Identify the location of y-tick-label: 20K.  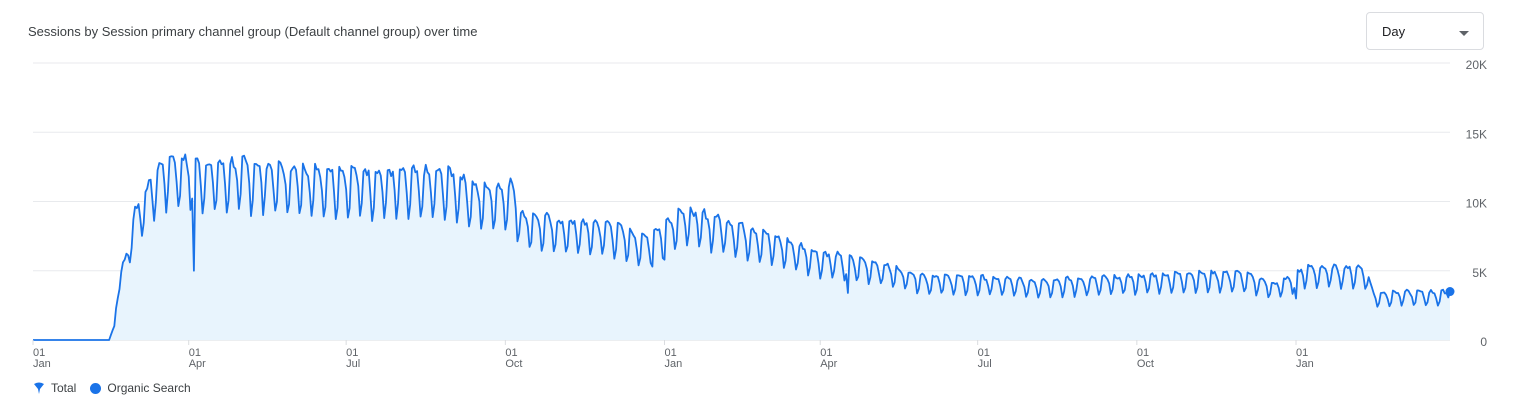
(1476, 65).